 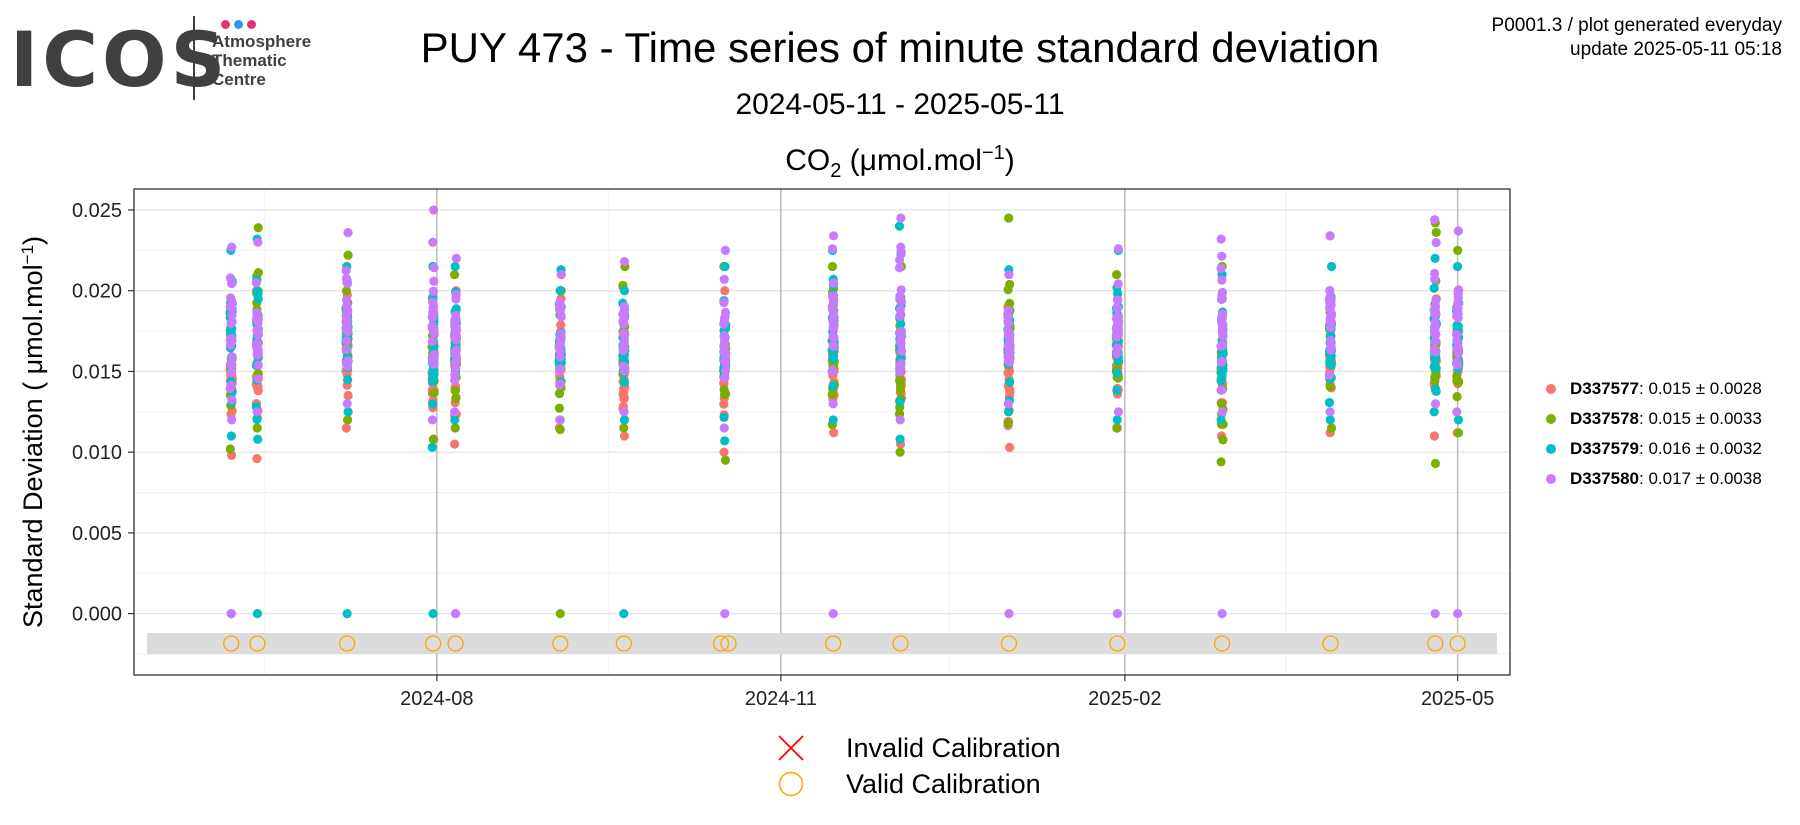 What do you see at coordinates (911, 160) in the screenshot?
I see `plot-title-unit: (μmol.mol` at bounding box center [911, 160].